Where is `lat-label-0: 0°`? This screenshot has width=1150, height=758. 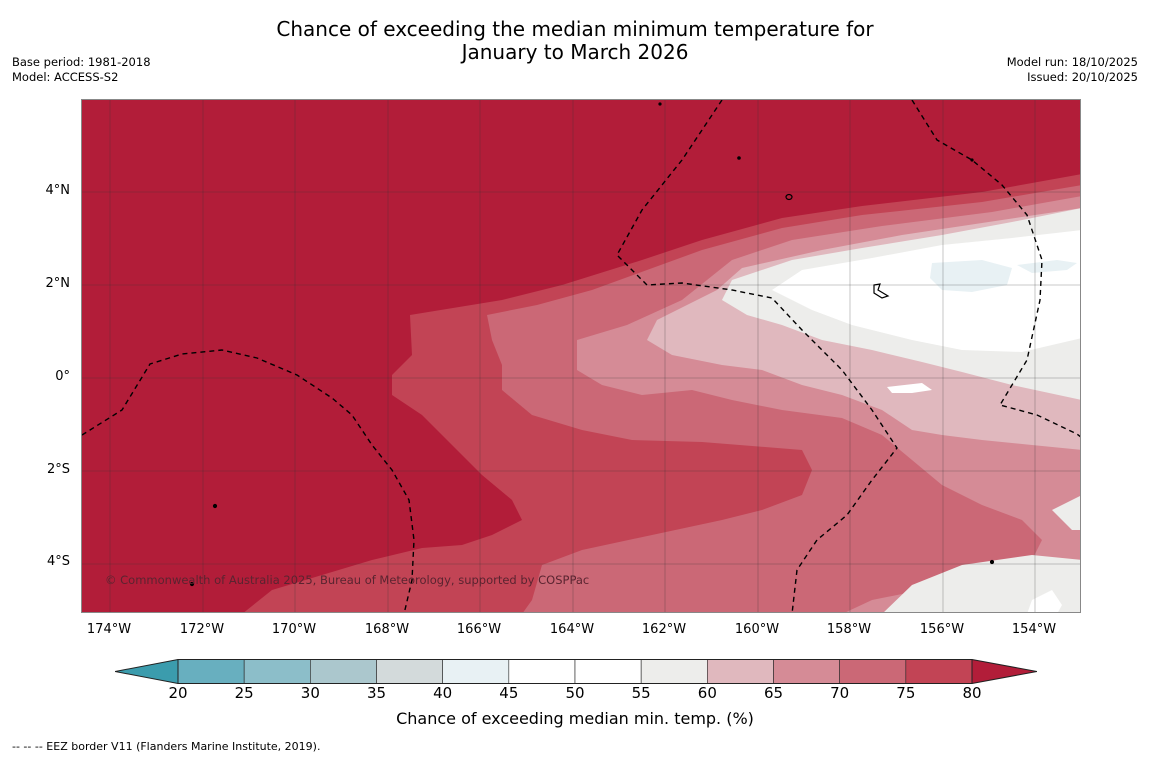 lat-label-0: 0° is located at coordinates (62, 376).